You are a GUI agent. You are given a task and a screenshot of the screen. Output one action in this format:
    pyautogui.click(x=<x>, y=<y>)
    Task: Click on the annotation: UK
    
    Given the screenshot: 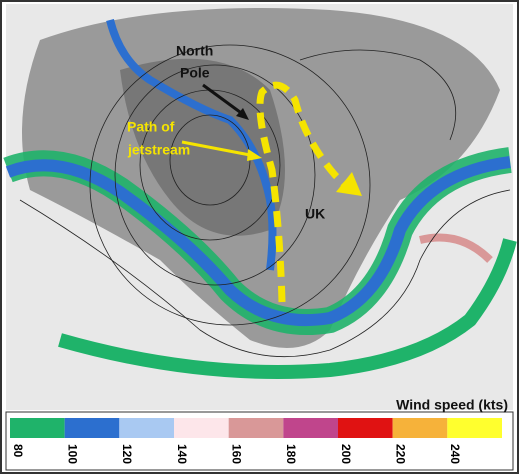 What is the action you would take?
    pyautogui.click(x=315, y=214)
    